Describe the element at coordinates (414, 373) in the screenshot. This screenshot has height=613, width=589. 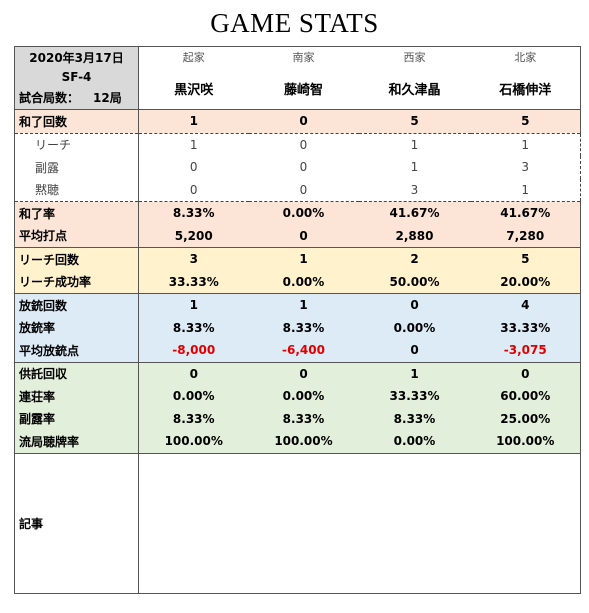
I see `kyotaku-value: 1` at that location.